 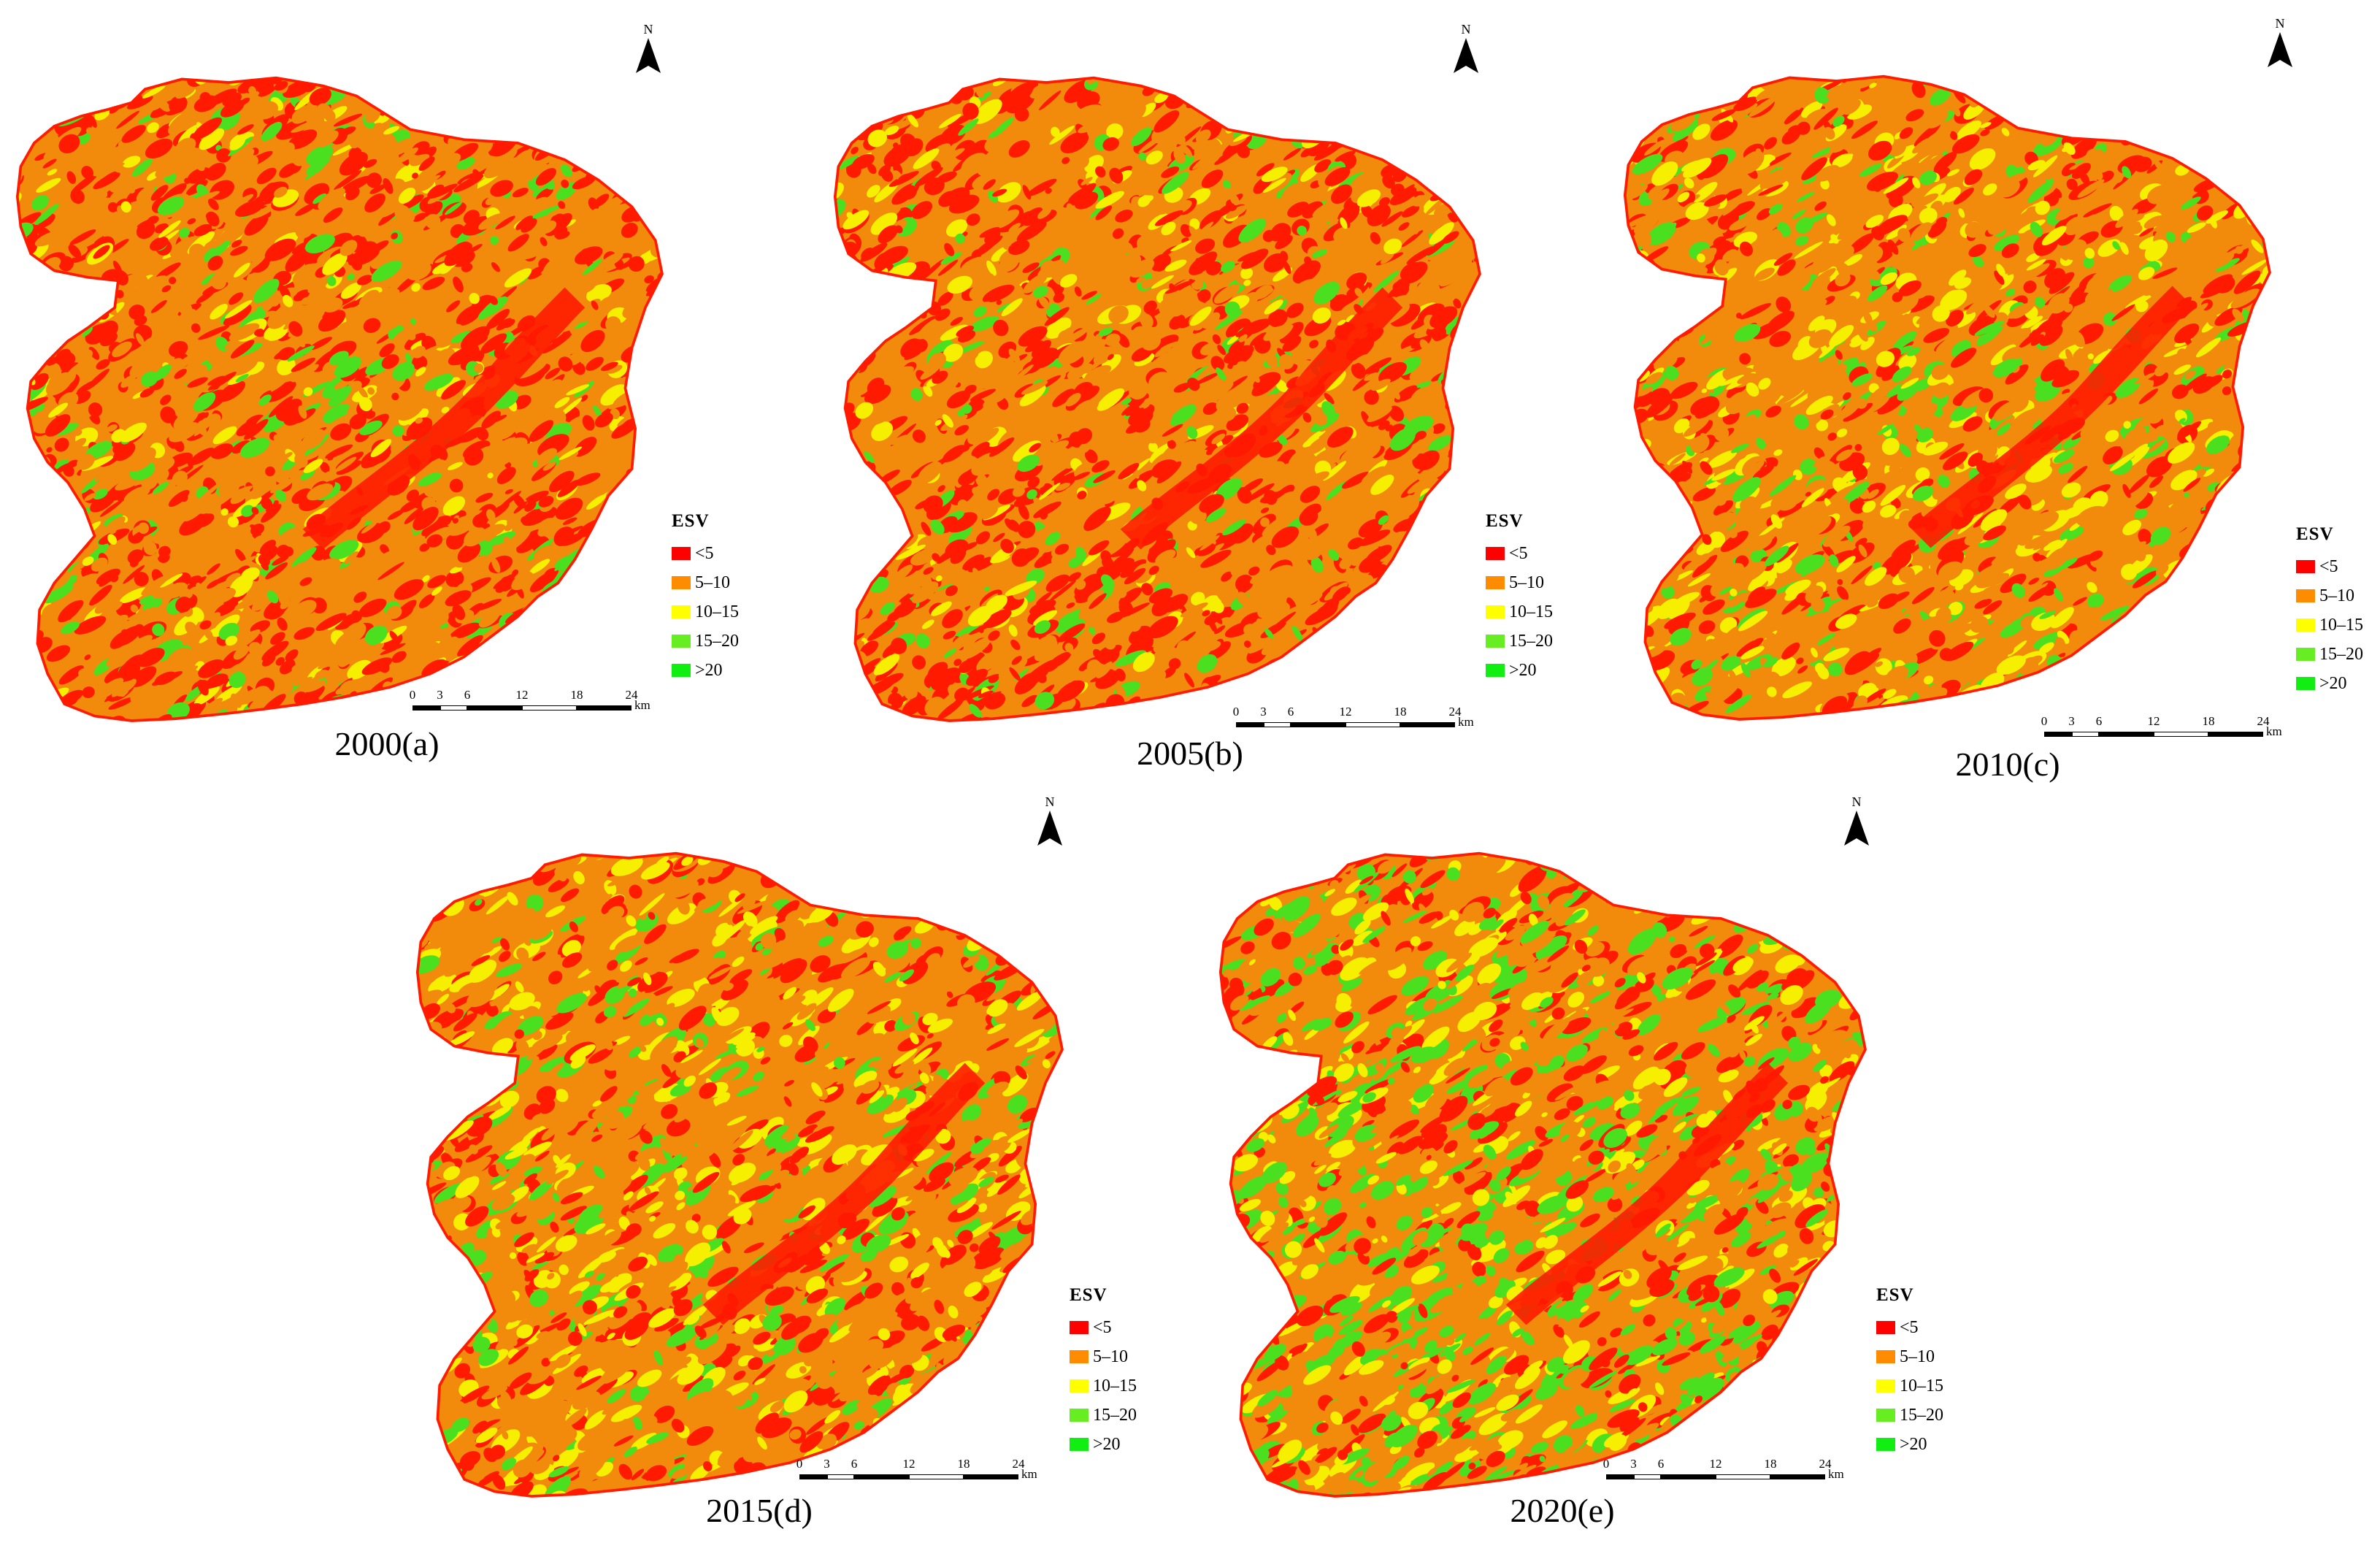 I want to click on legend-title: ESV, so click(x=691, y=521).